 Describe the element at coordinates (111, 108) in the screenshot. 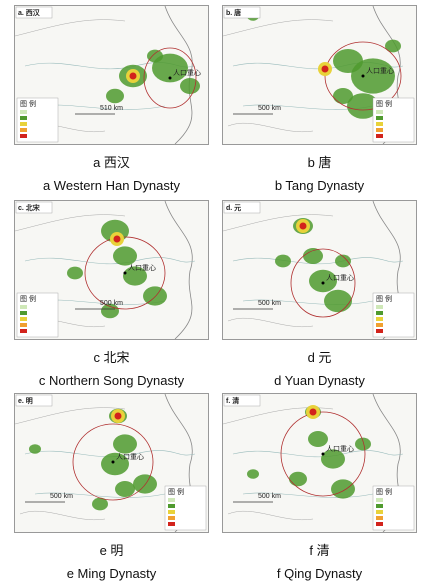

I see `scale-label: 510 km` at that location.